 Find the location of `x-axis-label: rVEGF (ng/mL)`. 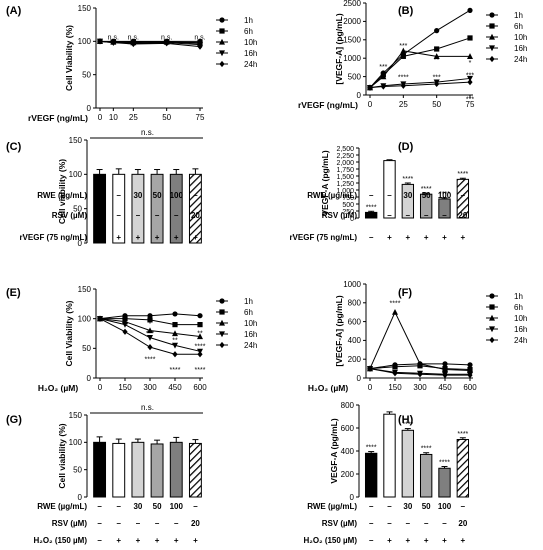

x-axis-label: rVEGF (ng/mL) is located at coordinates (58, 118).